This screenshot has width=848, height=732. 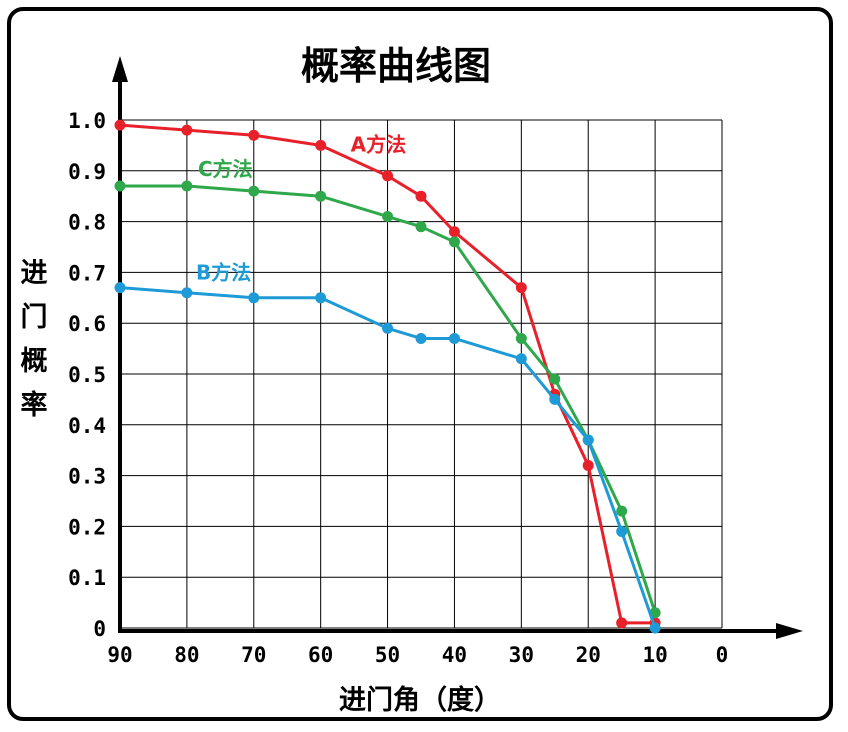 I want to click on x-axis-label-group: 进门角（度）, so click(x=420, y=700).